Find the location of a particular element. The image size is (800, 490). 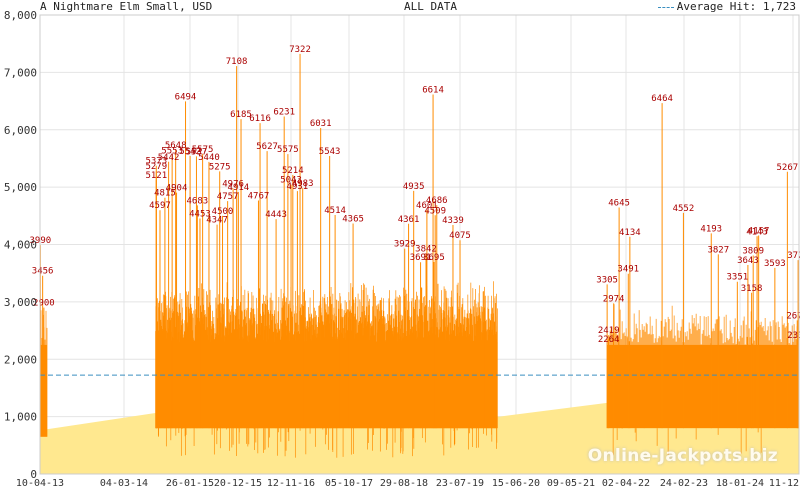

x-tick-label: 29-08-18 is located at coordinates (404, 483).